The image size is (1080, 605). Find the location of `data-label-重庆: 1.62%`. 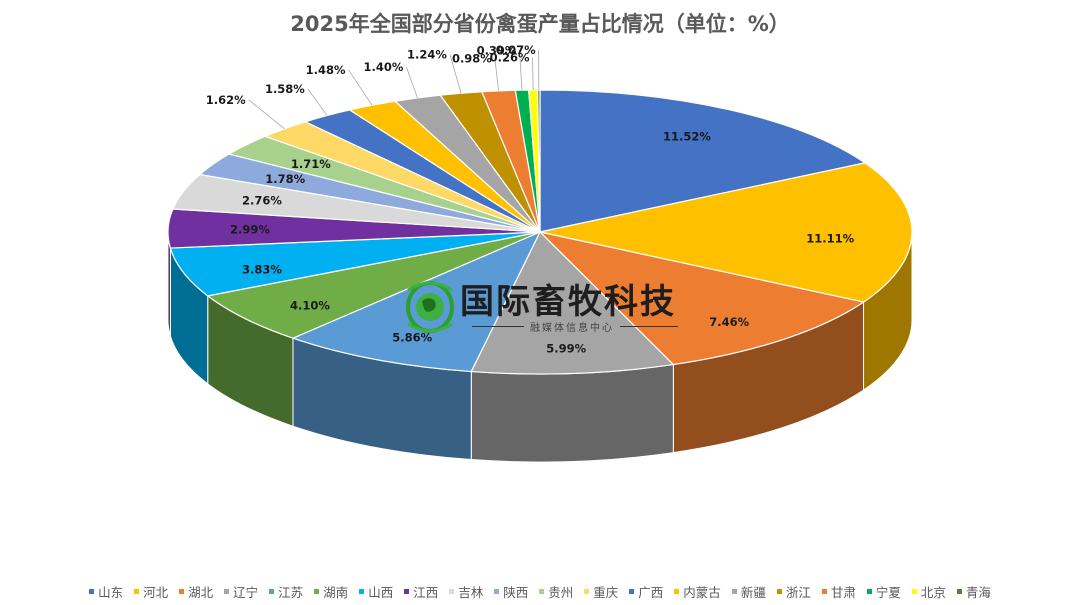

data-label-重庆: 1.62% is located at coordinates (226, 100).